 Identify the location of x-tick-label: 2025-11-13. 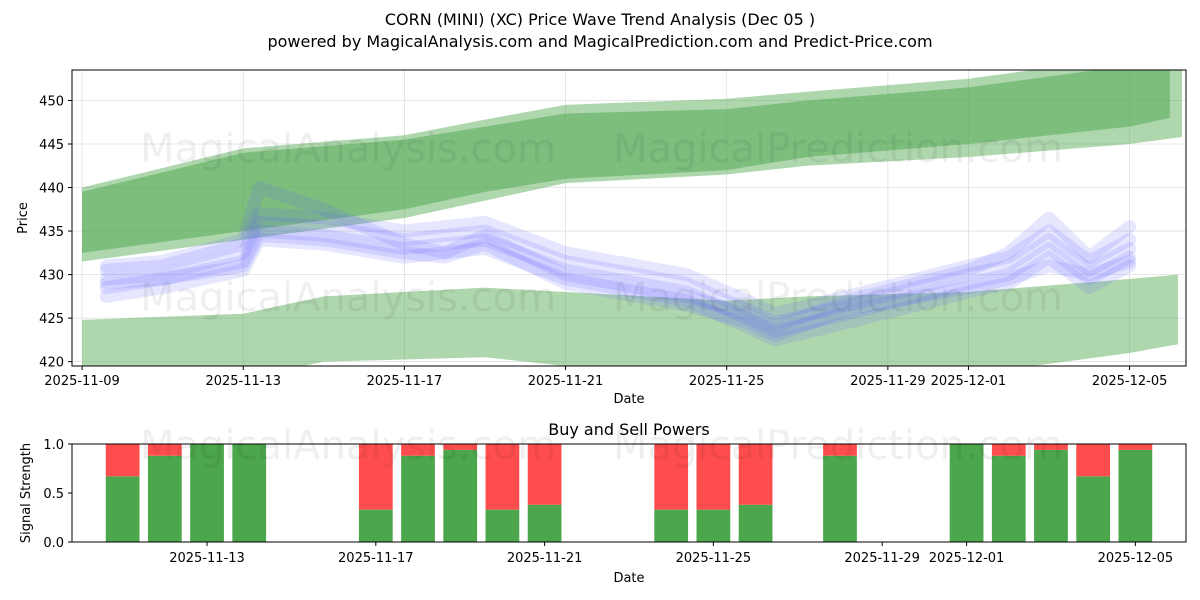
(243, 381).